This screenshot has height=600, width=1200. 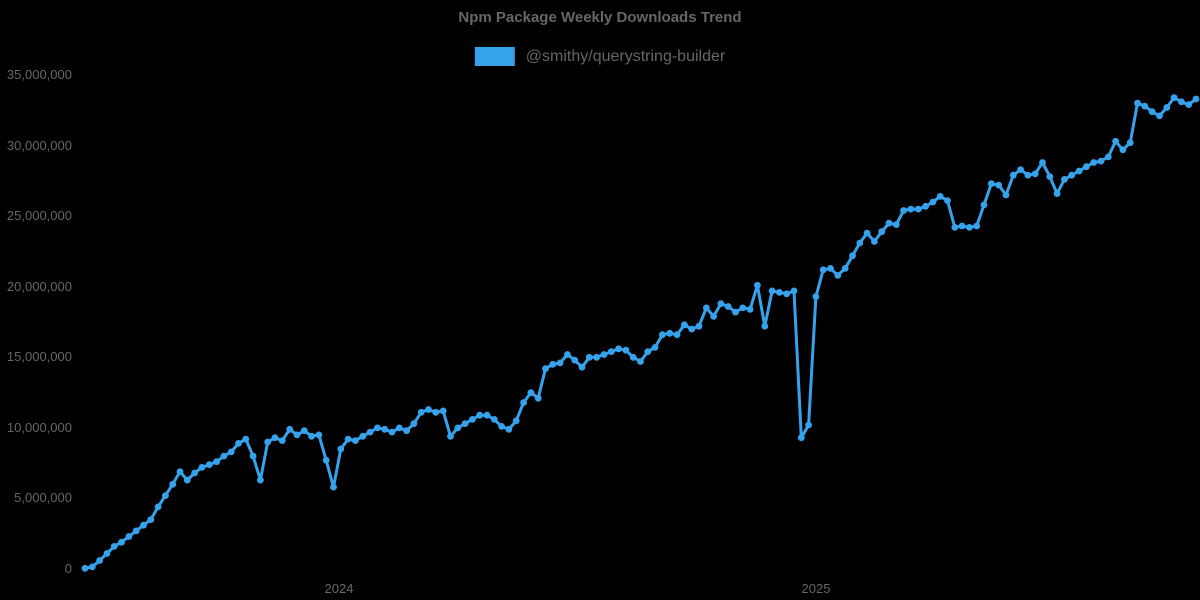 I want to click on y-axis-tick-label: 0, so click(x=68, y=568).